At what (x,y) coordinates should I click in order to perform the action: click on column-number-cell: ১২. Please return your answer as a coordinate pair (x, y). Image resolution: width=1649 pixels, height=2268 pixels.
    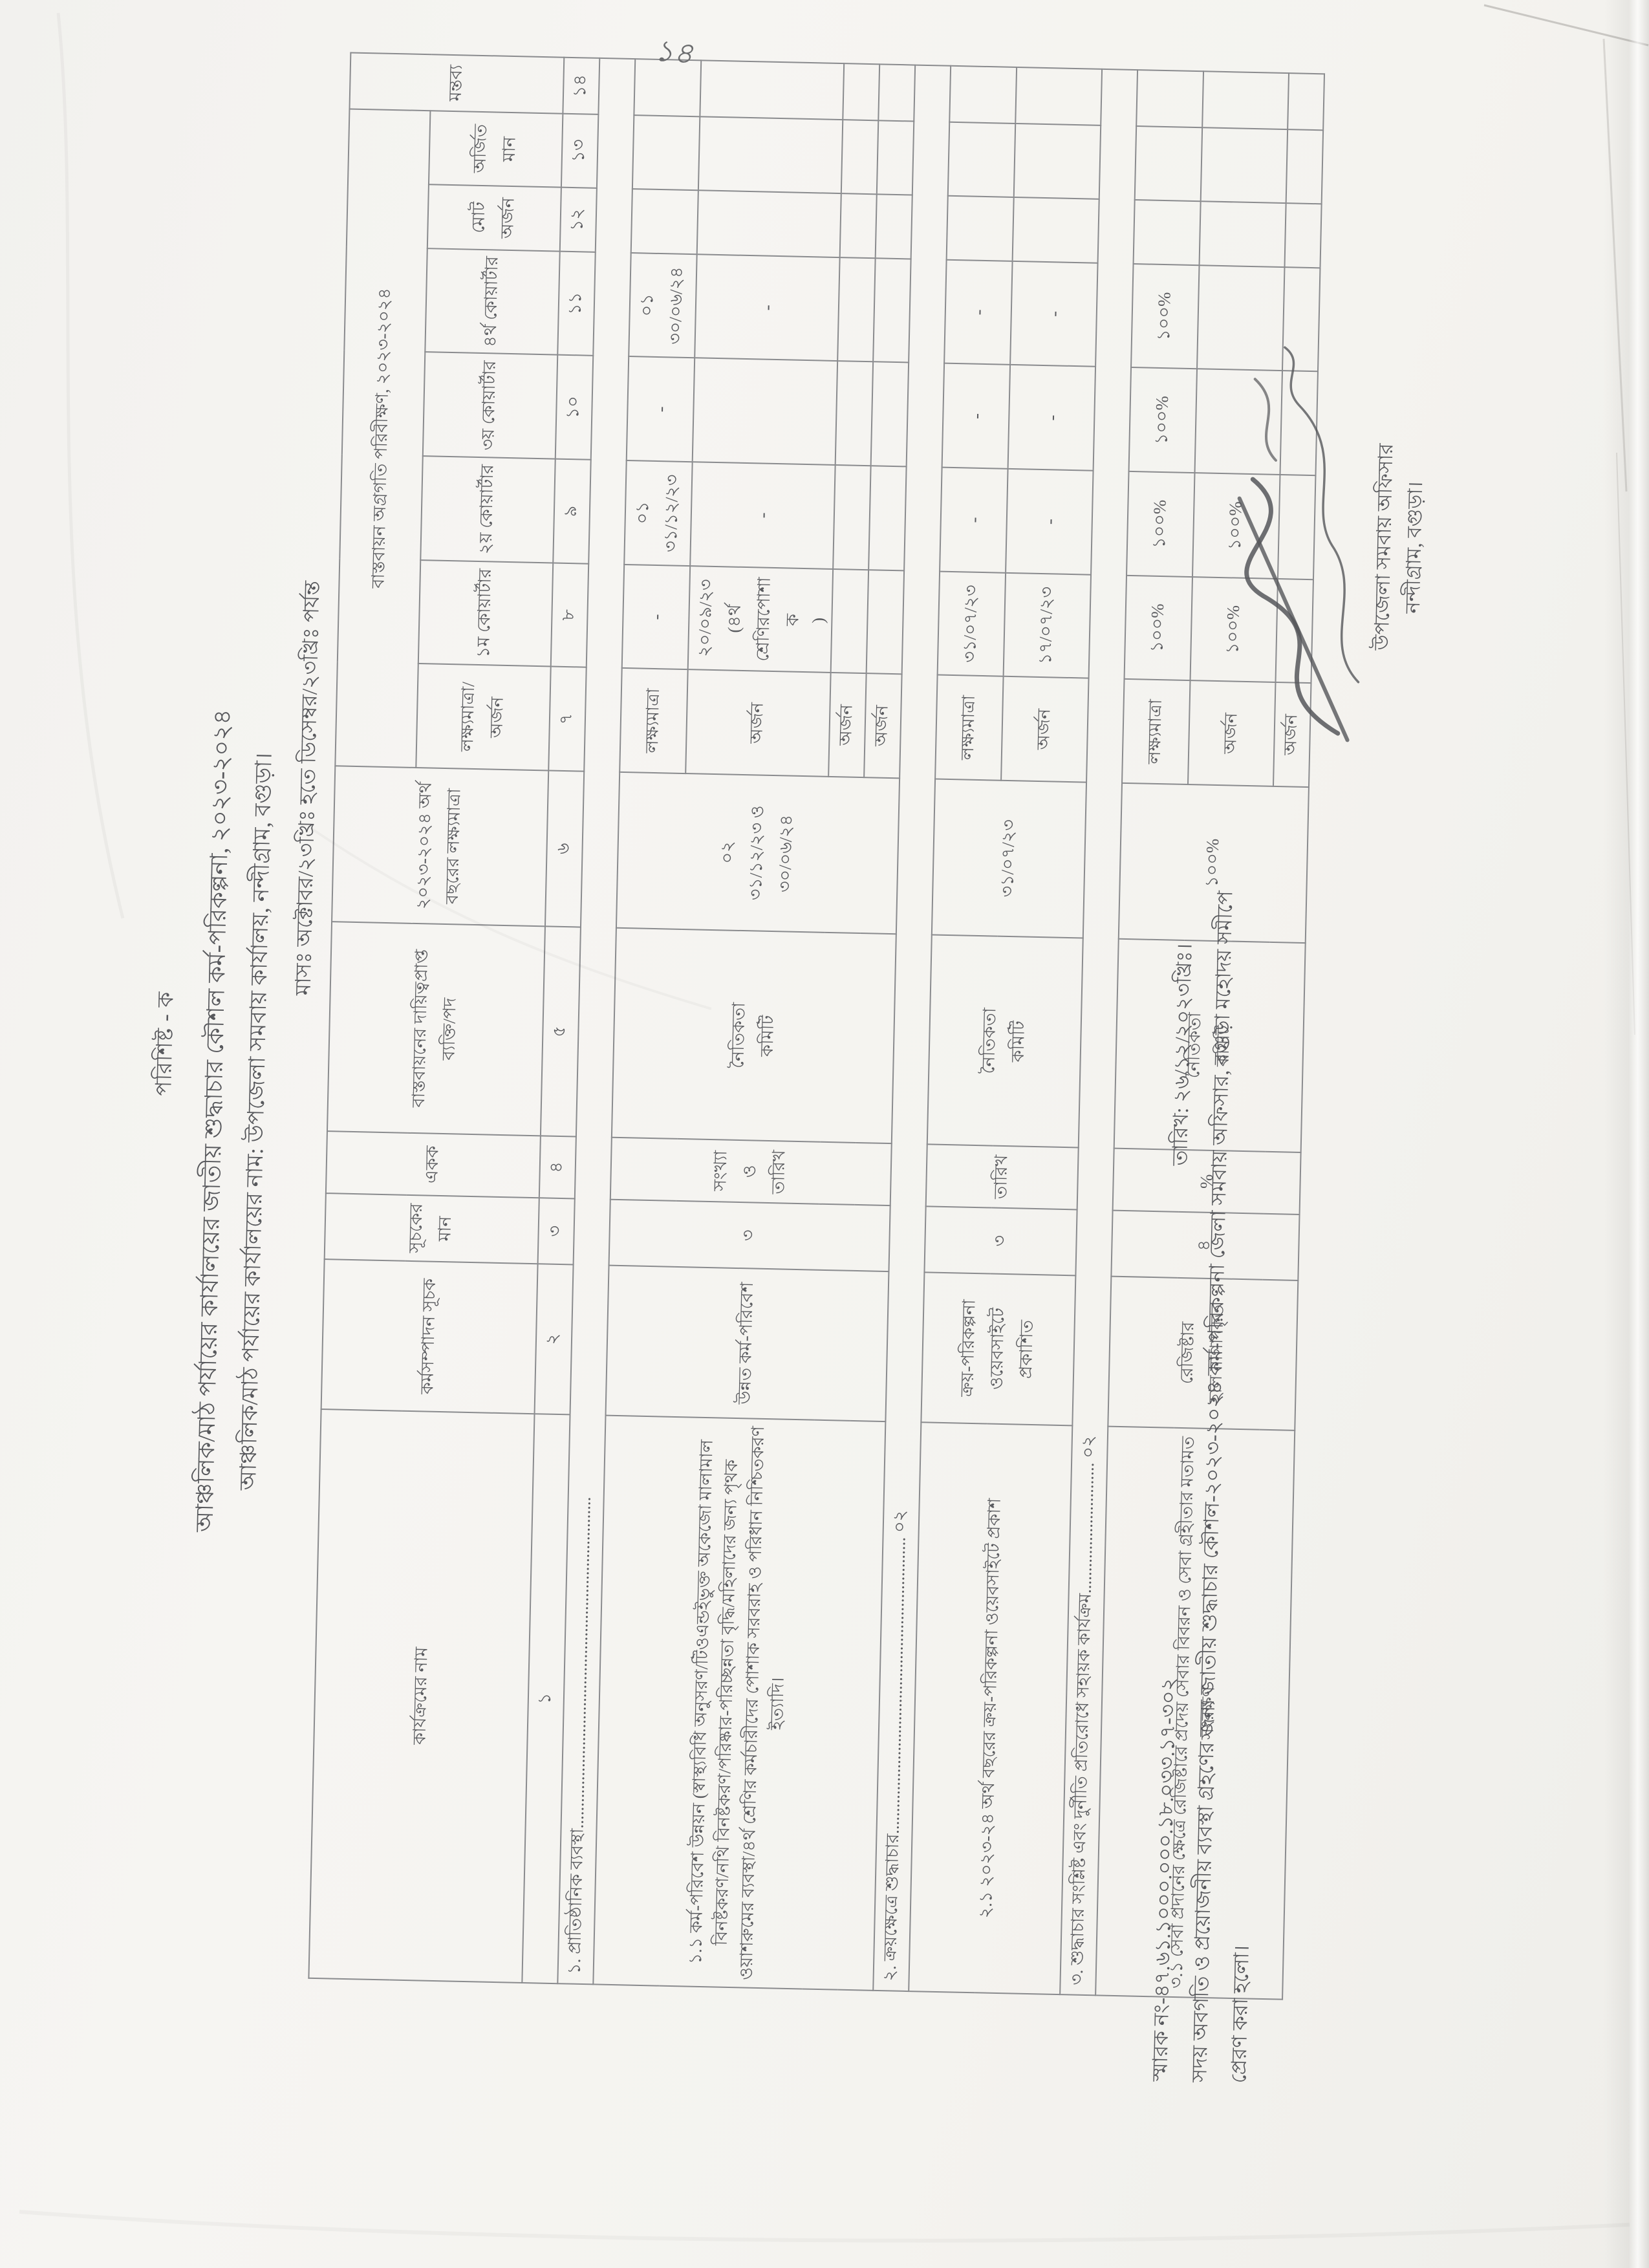
    Looking at the image, I should click on (578, 219).